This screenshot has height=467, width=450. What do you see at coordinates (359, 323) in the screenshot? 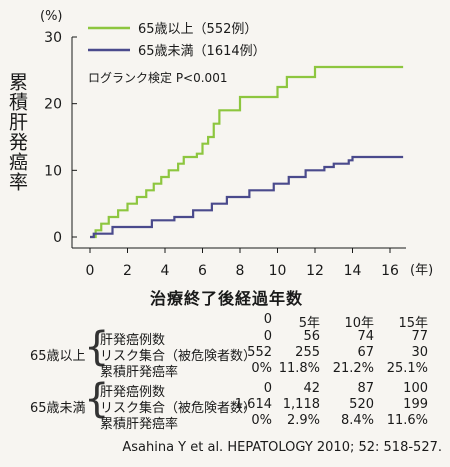
I see `risk-table-year: 10年` at bounding box center [359, 323].